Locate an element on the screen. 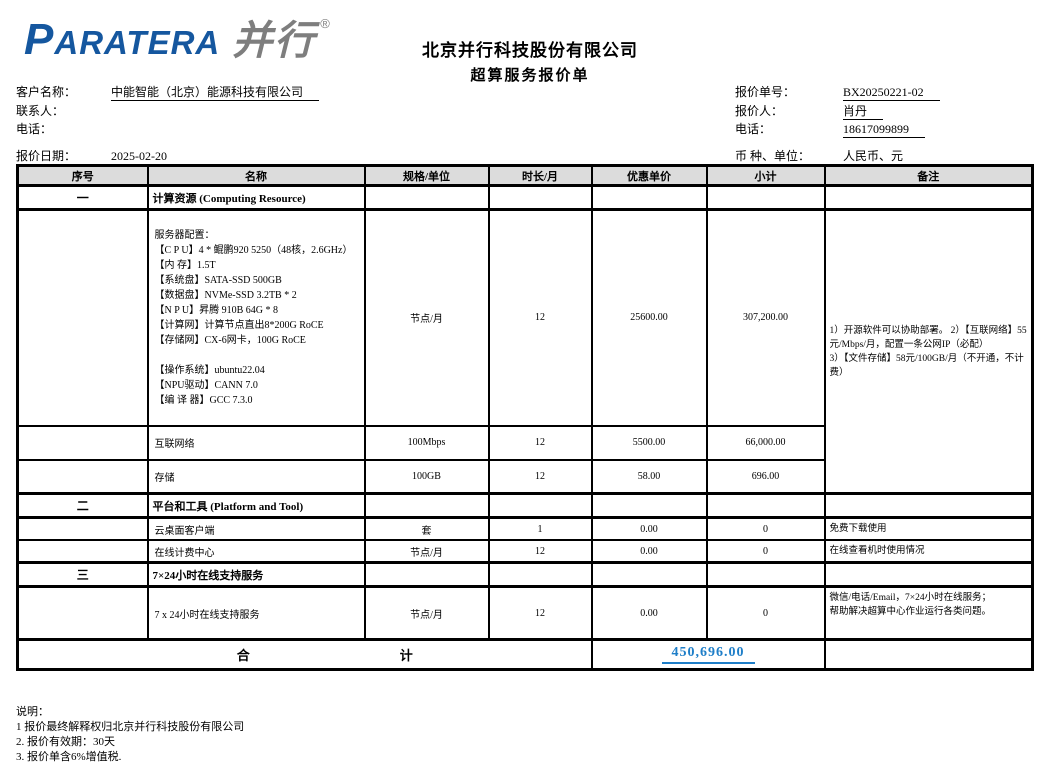 Image resolution: width=1047 pixels, height=771 pixels. billing-center-remark: 在线查看机时使用情况 is located at coordinates (928, 551).